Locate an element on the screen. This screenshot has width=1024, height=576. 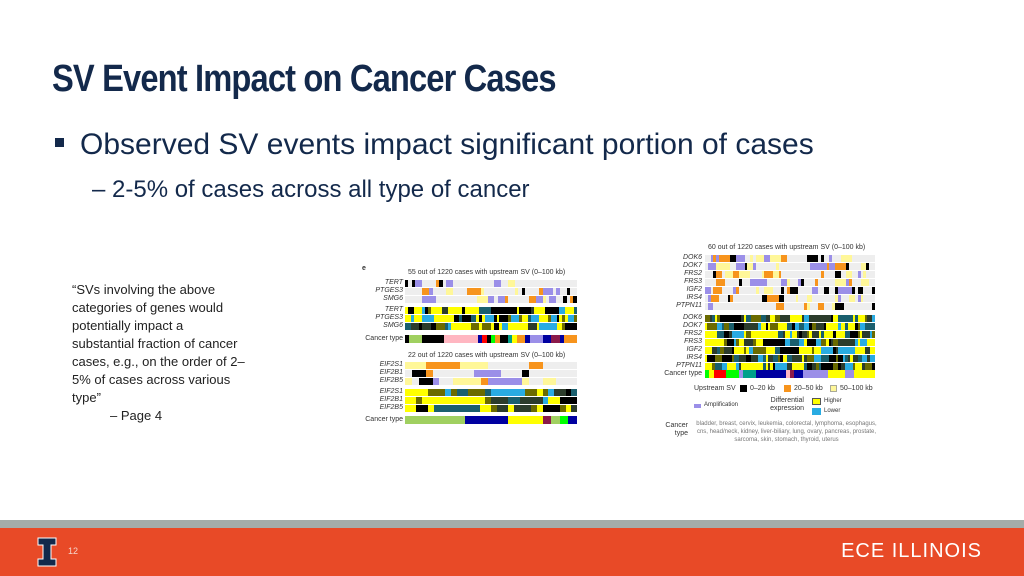
legend-cancer-type-label: Cancer type is located at coordinates (676, 429).